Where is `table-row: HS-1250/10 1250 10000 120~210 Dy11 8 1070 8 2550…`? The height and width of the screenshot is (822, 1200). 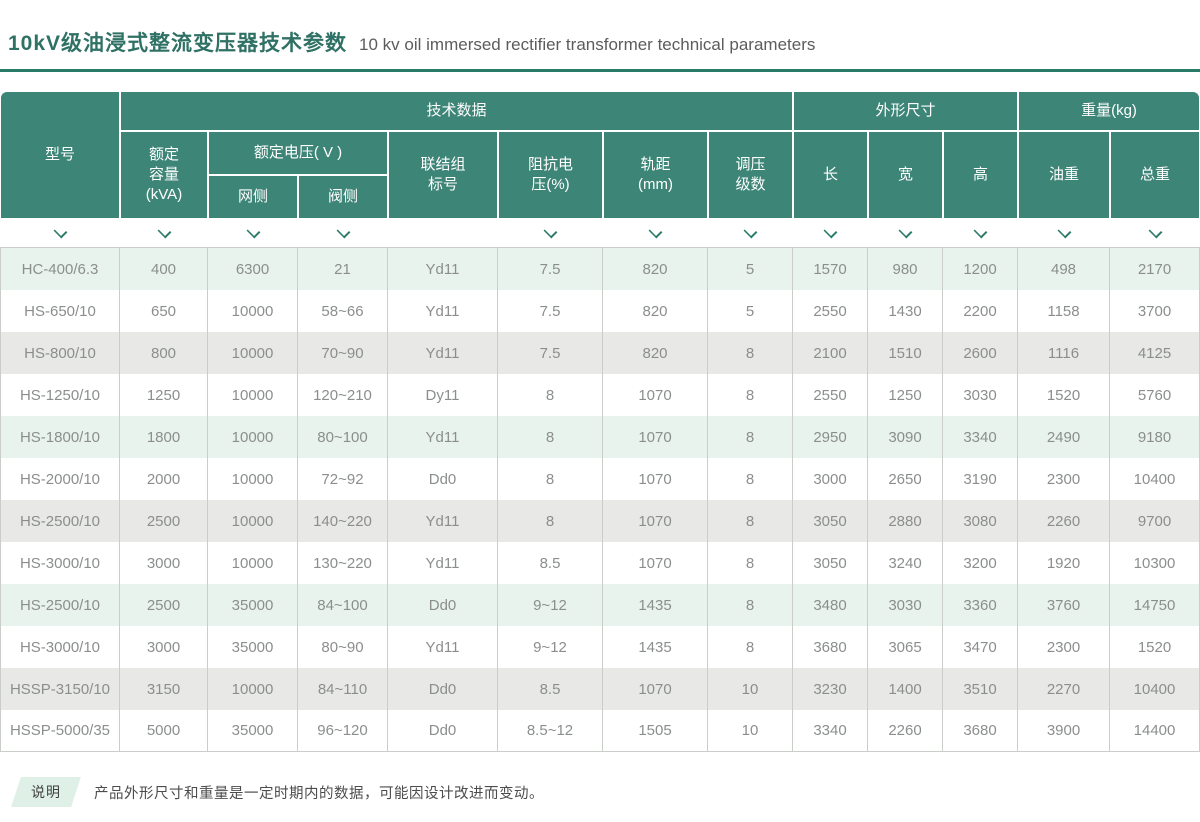
table-row: HS-1250/10 1250 10000 120~210 Dy11 8 1070 8 2550… is located at coordinates (600, 395).